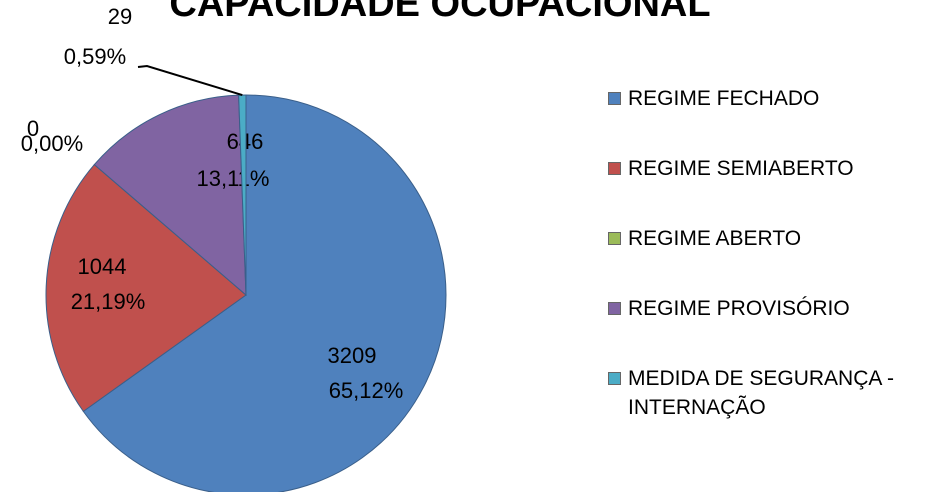  Describe the element at coordinates (761, 393) in the screenshot. I see `legend-label: MEDIDA DE SEGURANÇA - INTERNAÇÃO` at that location.